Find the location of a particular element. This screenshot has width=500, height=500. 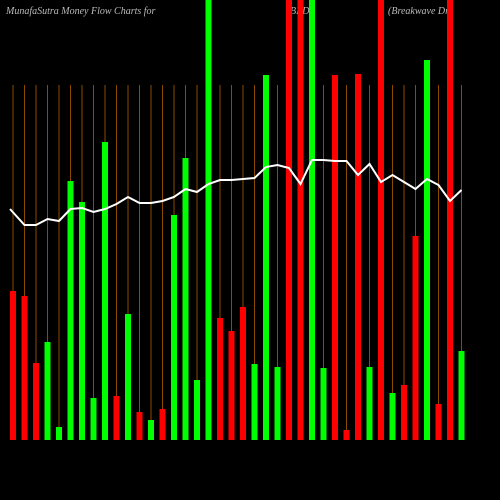

chart-title: MunafaSutra Money Flow Charts for is located at coordinates (80, 11).